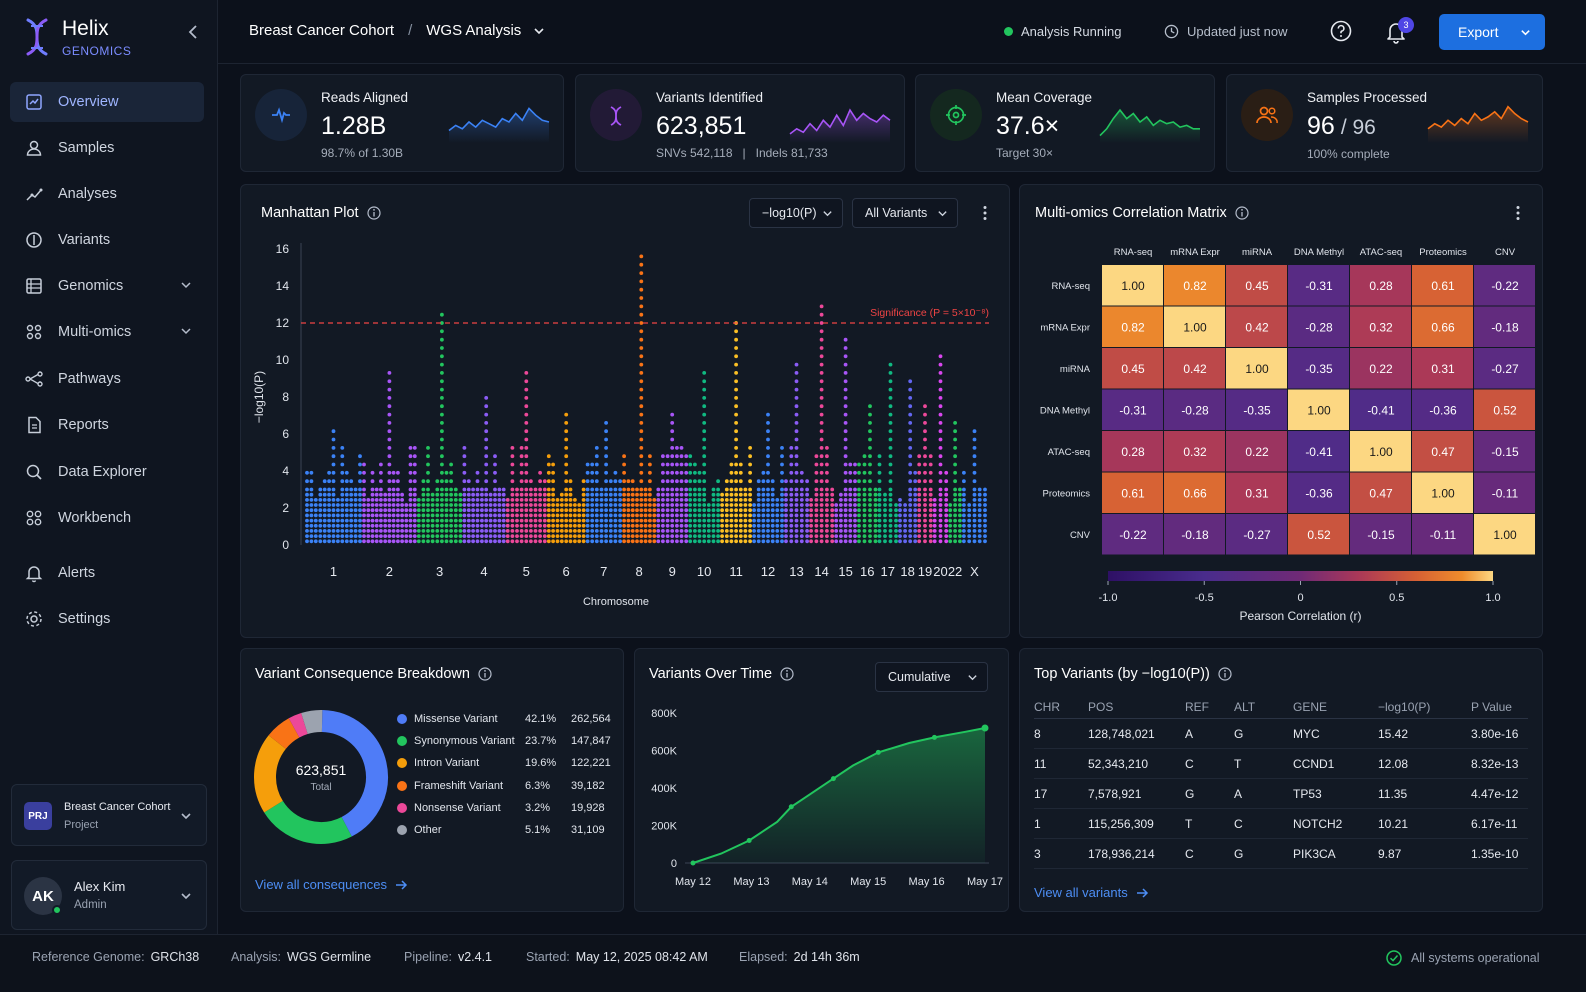  What do you see at coordinates (1245, 707) in the screenshot?
I see `table-header-3: ALT` at bounding box center [1245, 707].